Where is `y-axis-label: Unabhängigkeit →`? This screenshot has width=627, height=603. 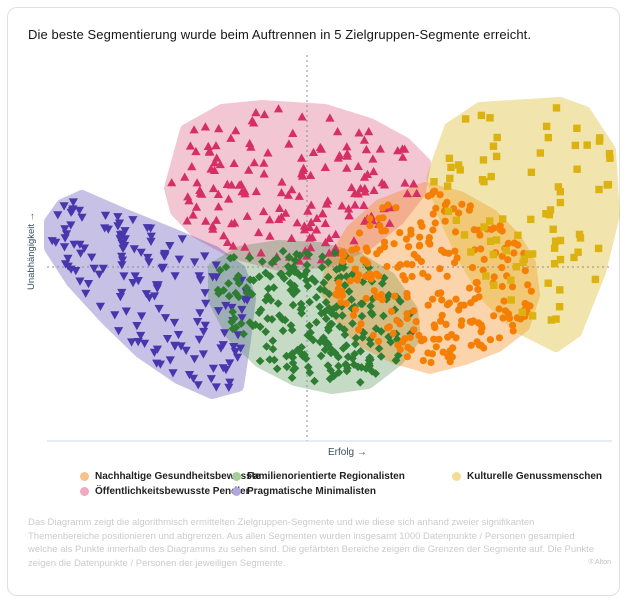
y-axis-label: Unabhängigkeit → is located at coordinates (31, 251).